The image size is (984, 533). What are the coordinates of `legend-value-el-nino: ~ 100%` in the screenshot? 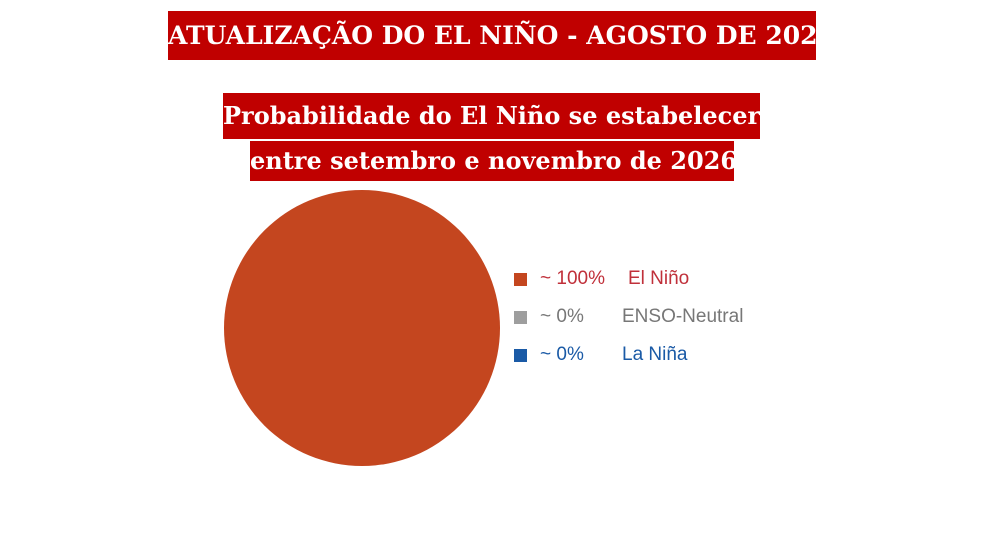 It's located at (572, 278).